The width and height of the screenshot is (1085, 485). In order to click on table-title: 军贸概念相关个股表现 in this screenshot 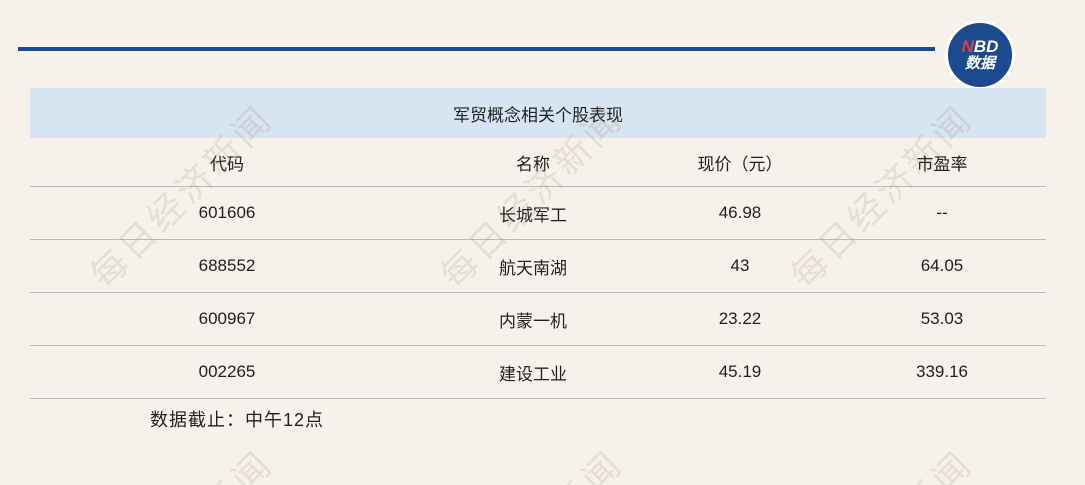, I will do `click(538, 115)`.